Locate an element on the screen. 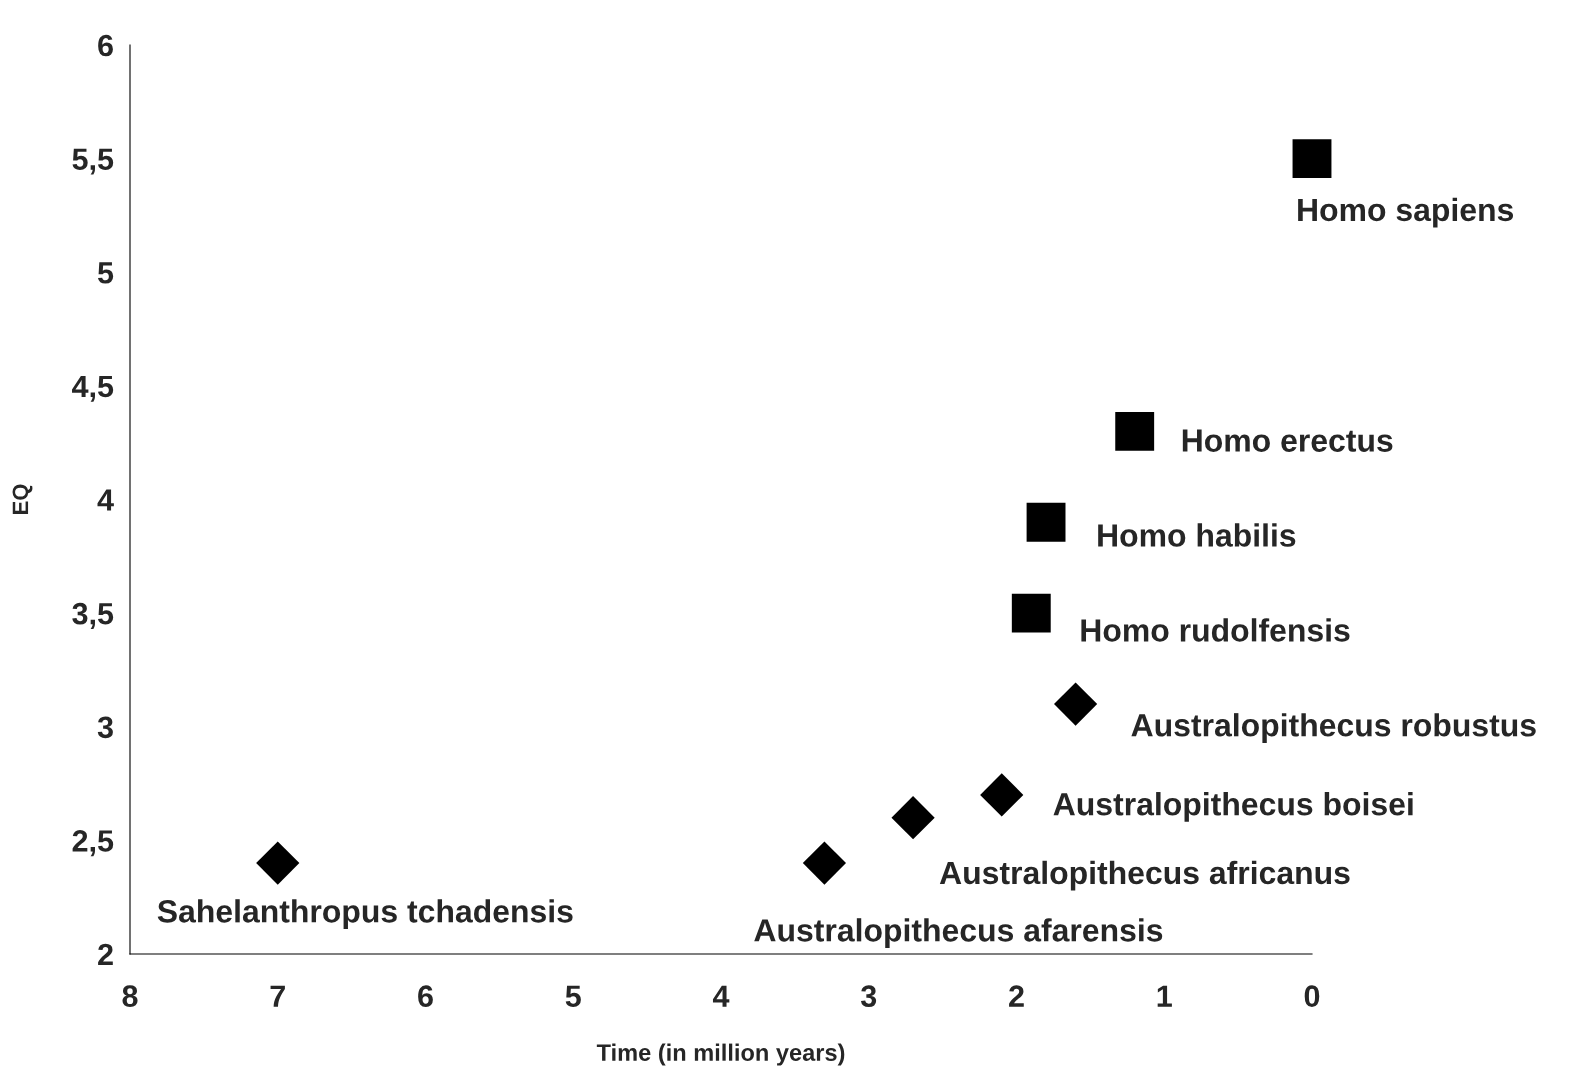 The image size is (1573, 1090). y-tick-label: 2,5 is located at coordinates (93, 843).